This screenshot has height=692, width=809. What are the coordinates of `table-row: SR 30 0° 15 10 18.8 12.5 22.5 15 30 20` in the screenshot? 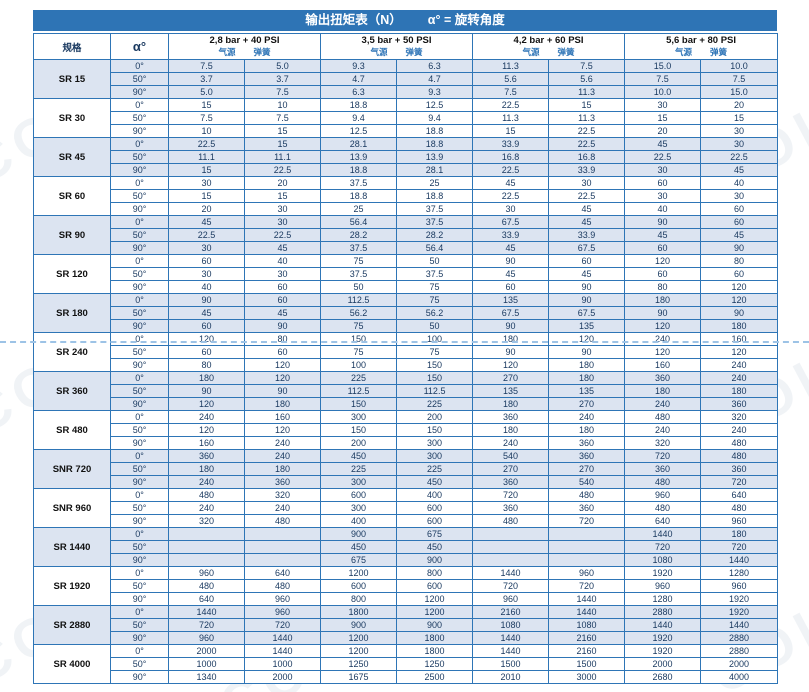 It's located at (406, 118).